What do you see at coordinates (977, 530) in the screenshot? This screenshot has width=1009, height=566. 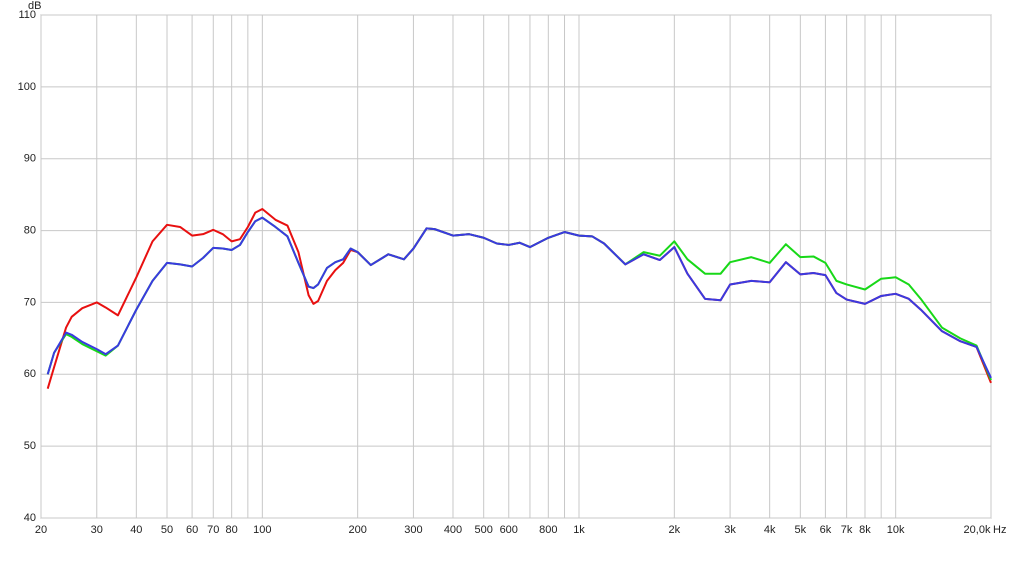 I see `x-tick-label: 20,0k` at bounding box center [977, 530].